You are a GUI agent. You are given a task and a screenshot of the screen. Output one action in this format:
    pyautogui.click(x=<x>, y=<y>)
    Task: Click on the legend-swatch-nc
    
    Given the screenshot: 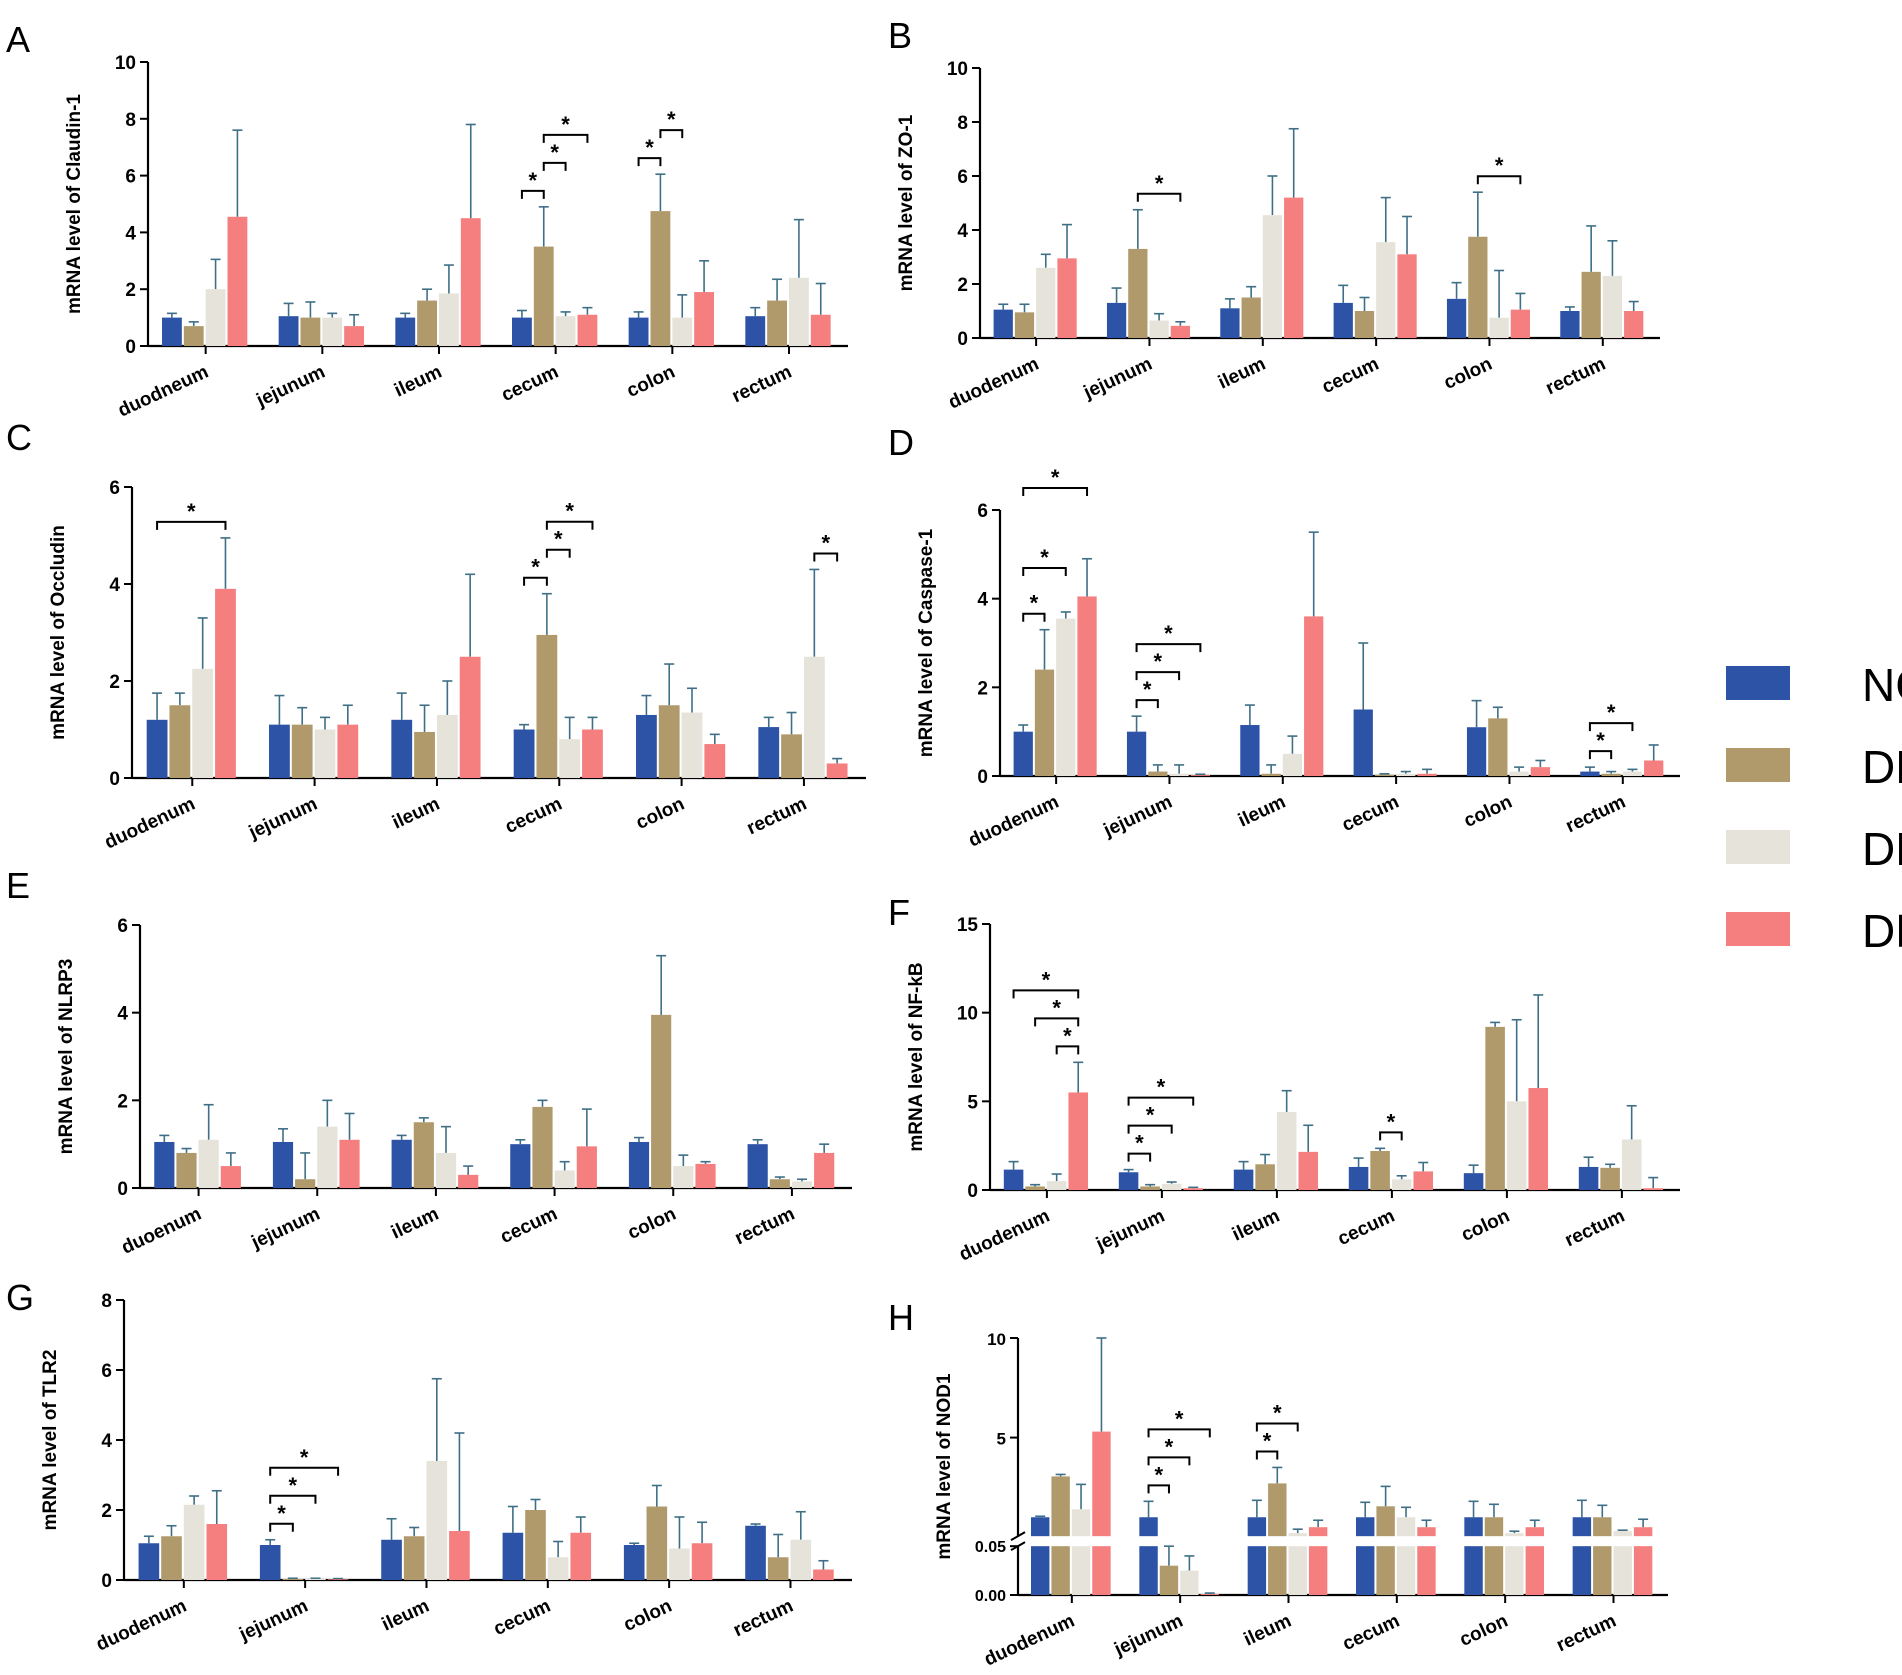 What is the action you would take?
    pyautogui.click(x=1758, y=683)
    